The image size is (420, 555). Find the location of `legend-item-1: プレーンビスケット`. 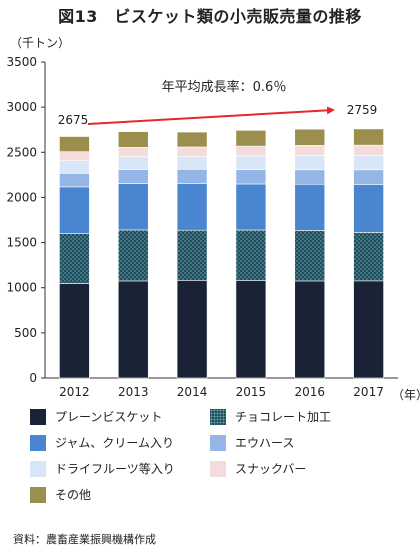

legend-item-1: プレーンビスケット is located at coordinates (115, 416).